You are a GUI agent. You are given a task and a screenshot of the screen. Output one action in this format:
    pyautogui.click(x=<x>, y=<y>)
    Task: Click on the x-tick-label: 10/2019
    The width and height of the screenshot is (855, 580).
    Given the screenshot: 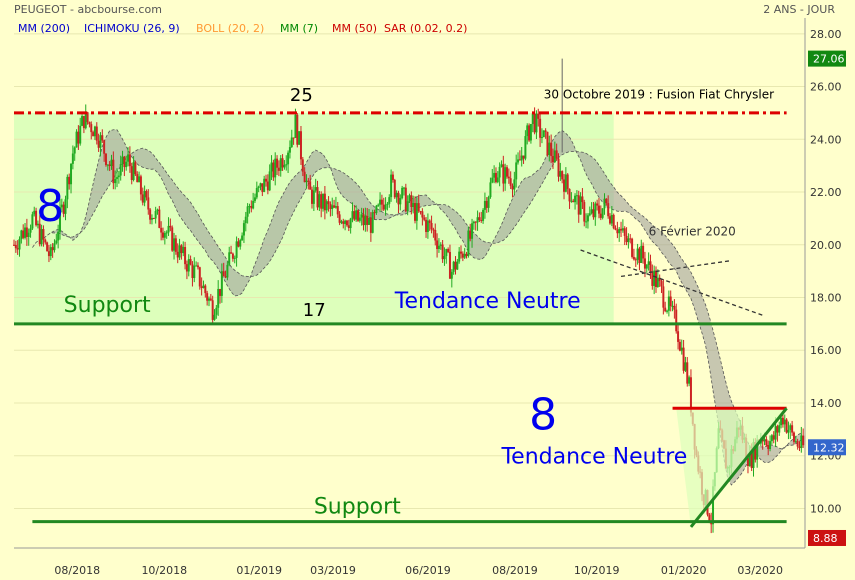 What is the action you would take?
    pyautogui.click(x=597, y=570)
    